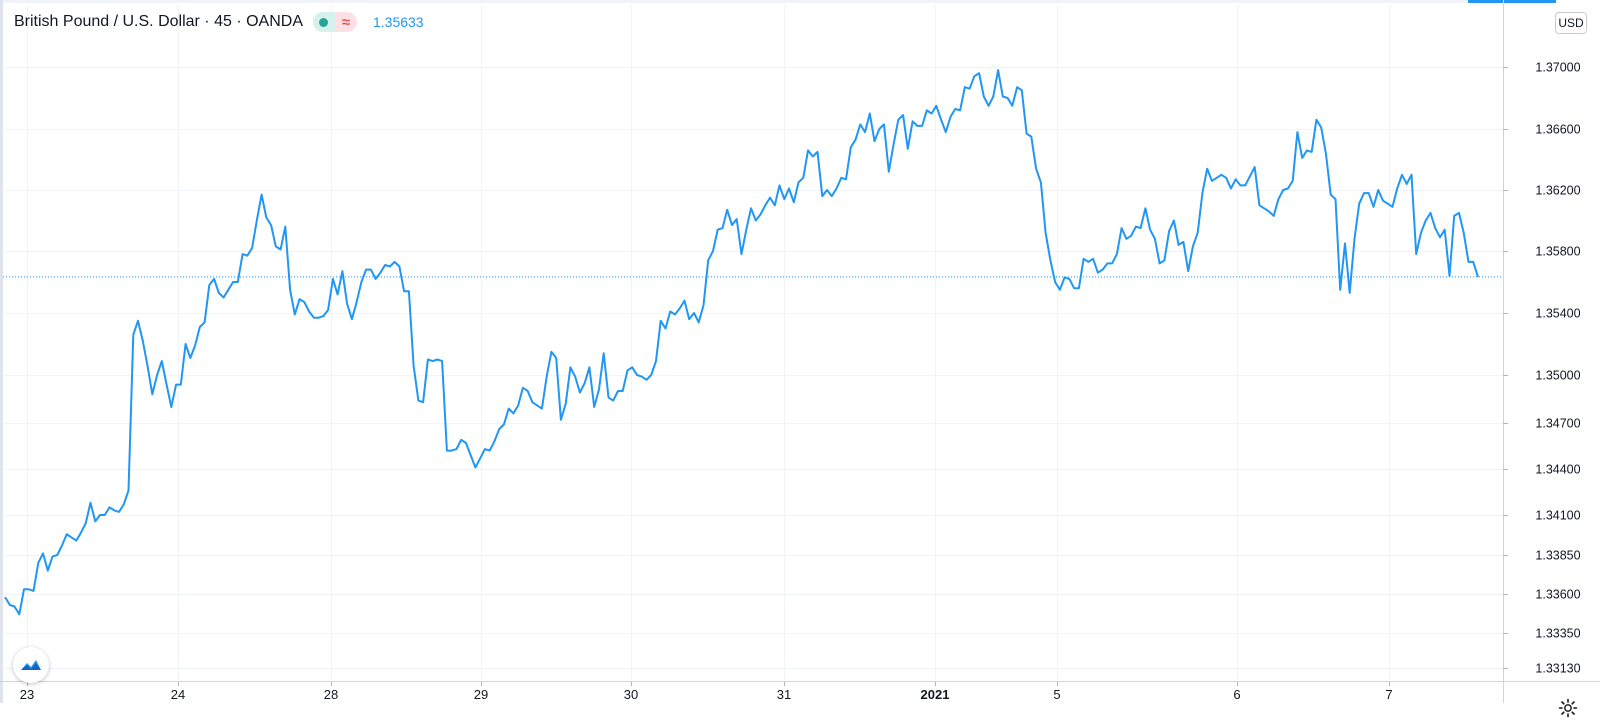 The width and height of the screenshot is (1600, 723). I want to click on tradingview-logo-icon, so click(31, 665).